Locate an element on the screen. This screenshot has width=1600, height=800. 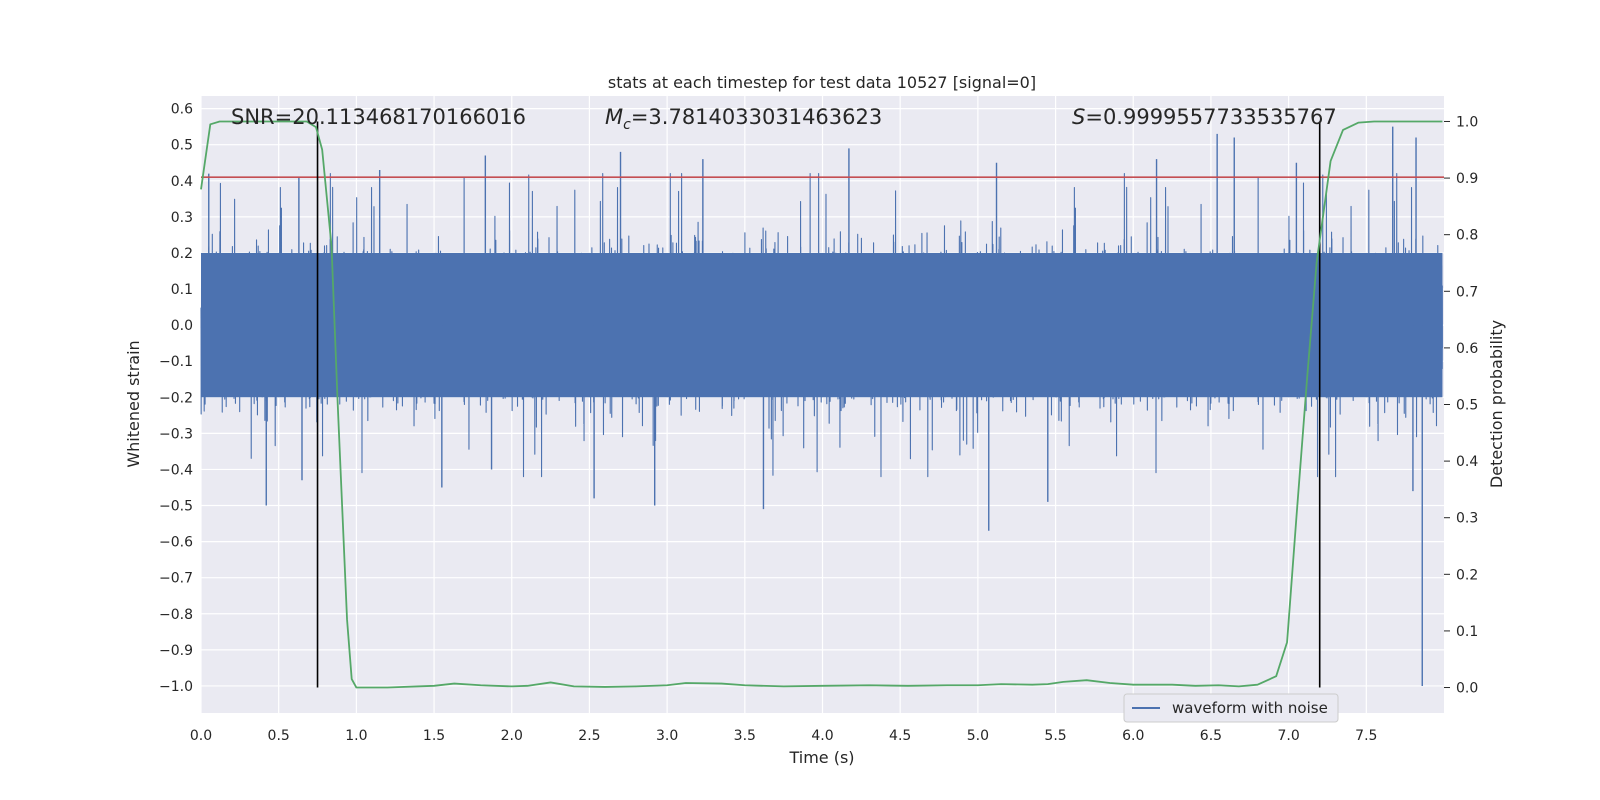
y2-tick-label-1: 0.1 is located at coordinates (1467, 632).